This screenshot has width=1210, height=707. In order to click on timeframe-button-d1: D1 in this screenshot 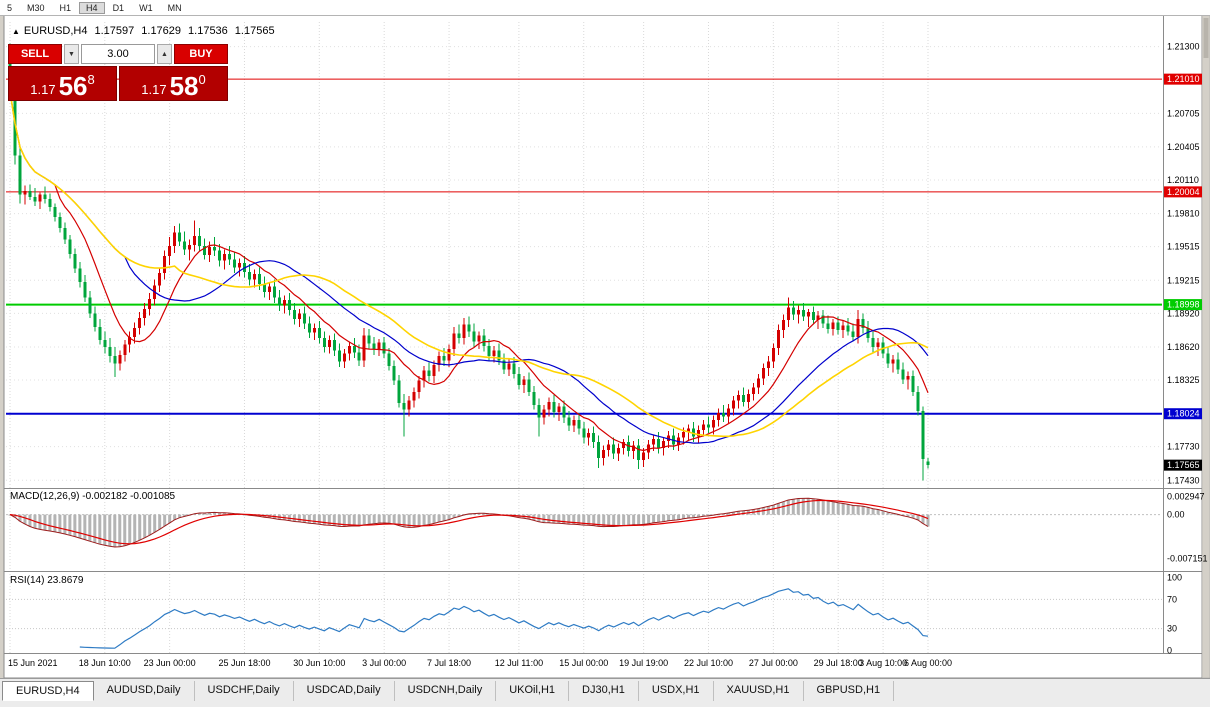, I will do `click(118, 7)`.